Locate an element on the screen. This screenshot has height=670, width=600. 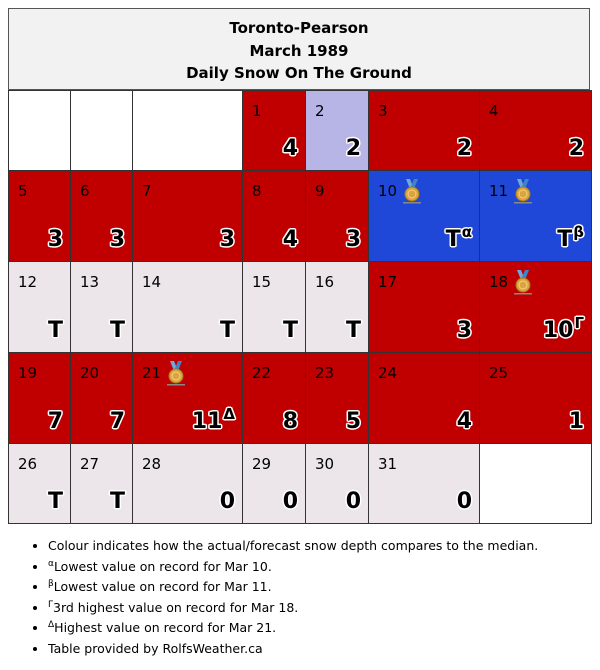
value-text: 5 is located at coordinates (353, 421).